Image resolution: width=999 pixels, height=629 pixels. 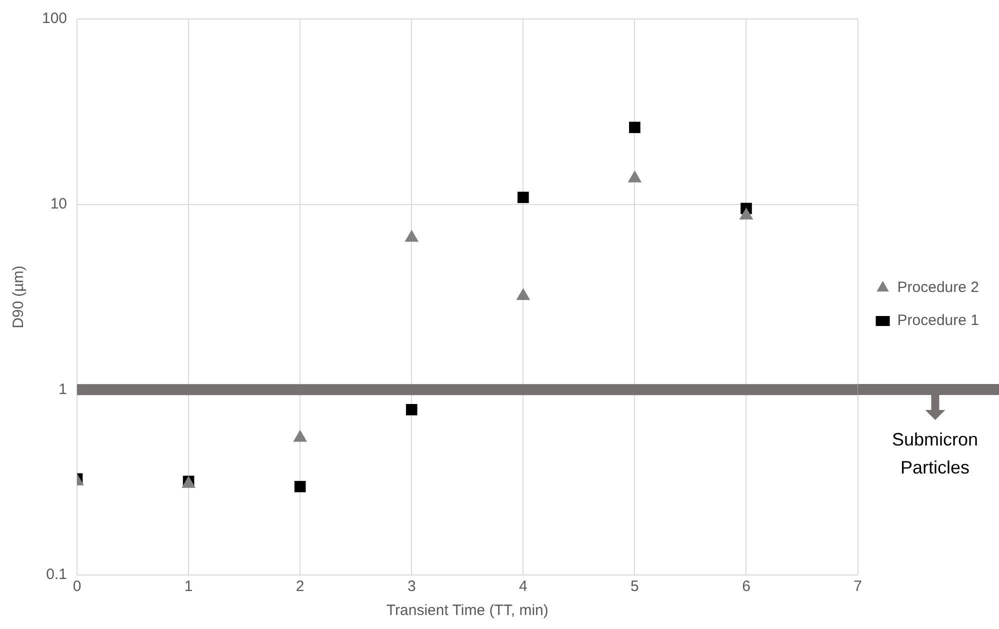 I want to click on y-tick-label: 10, so click(x=59, y=203).